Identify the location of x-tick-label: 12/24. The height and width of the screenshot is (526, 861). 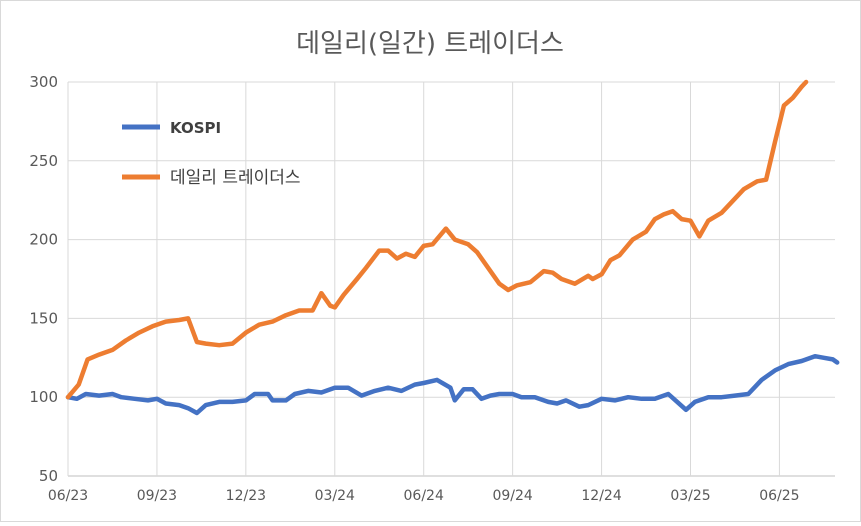
(601, 496).